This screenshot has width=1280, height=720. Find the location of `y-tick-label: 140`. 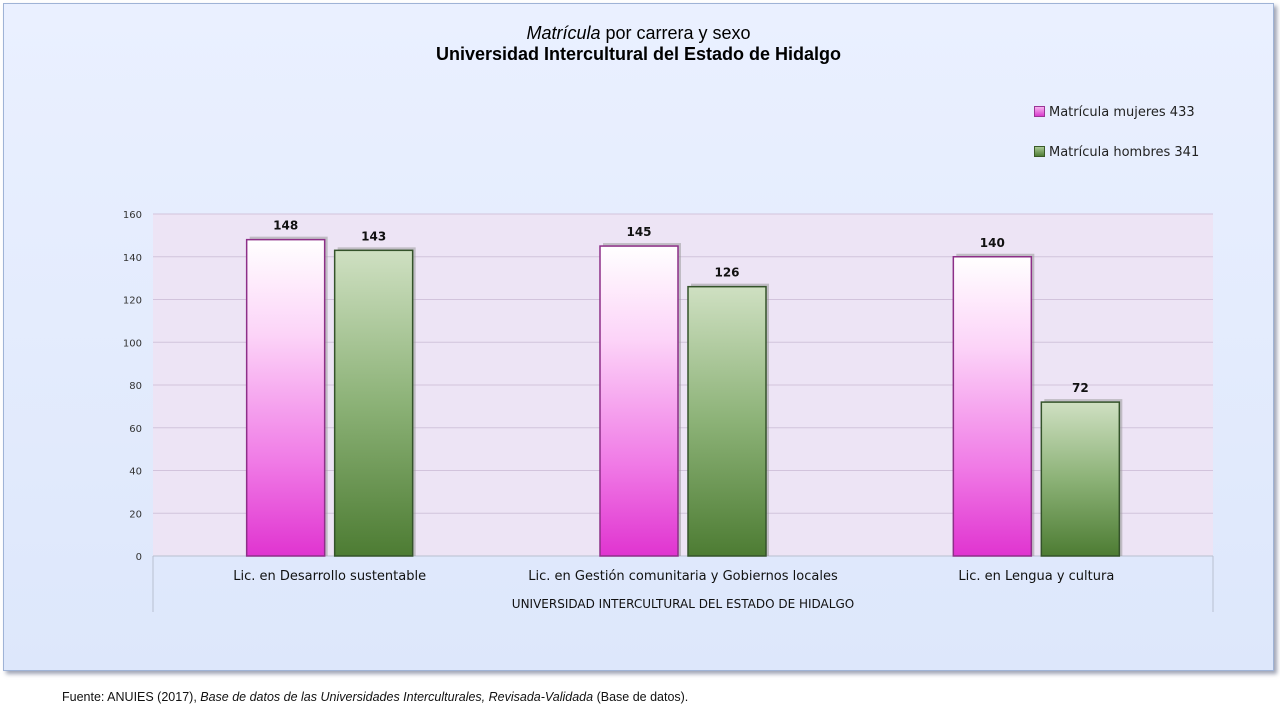

y-tick-label: 140 is located at coordinates (132, 258).